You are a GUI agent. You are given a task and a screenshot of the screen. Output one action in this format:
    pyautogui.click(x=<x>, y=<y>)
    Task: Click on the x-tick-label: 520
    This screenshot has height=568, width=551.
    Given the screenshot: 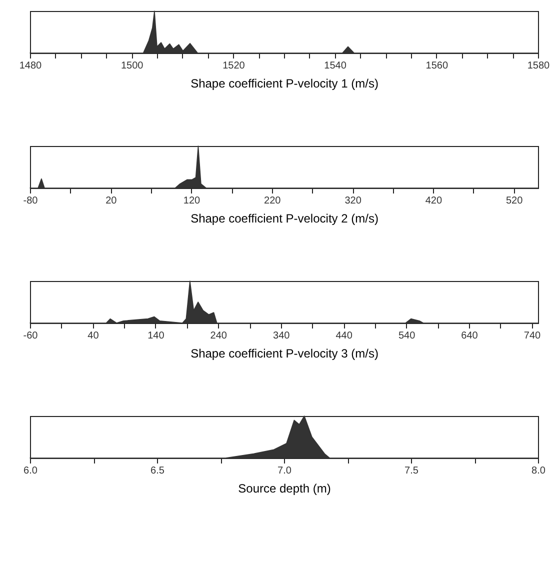 What is the action you would take?
    pyautogui.click(x=515, y=201)
    